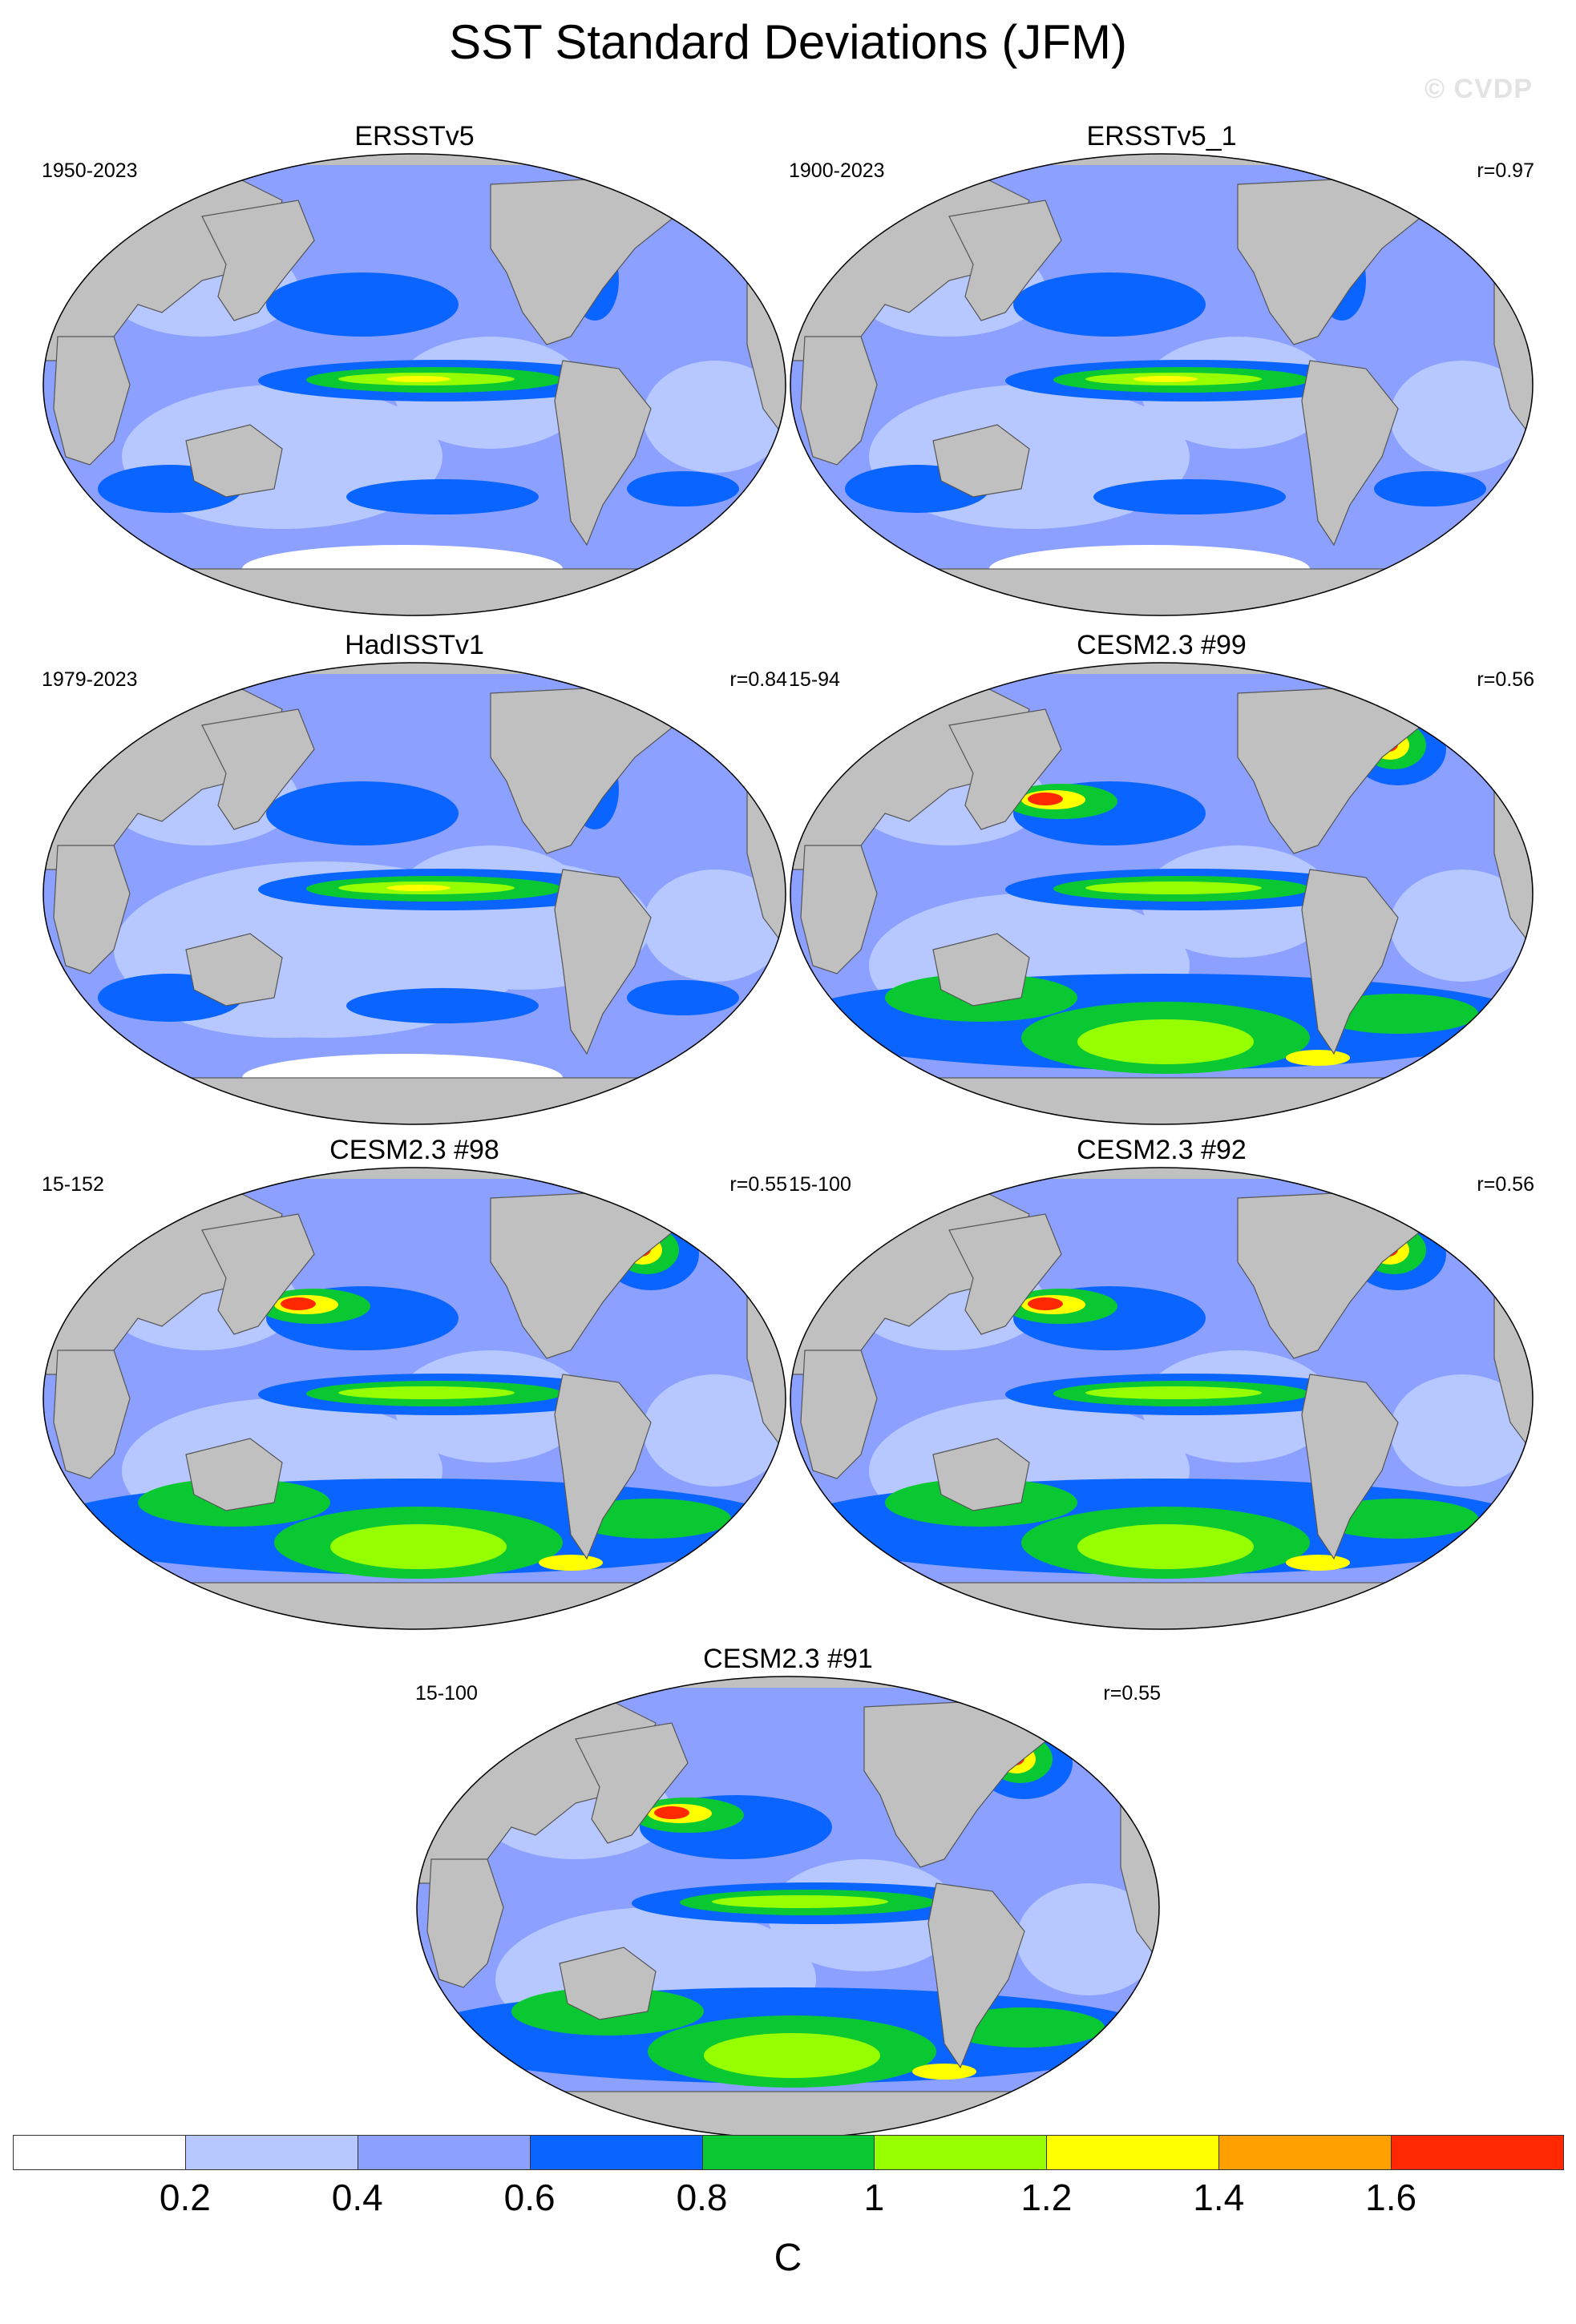  Describe the element at coordinates (788, 42) in the screenshot. I see `page-title: SST Standard Deviations (JFM)` at that location.